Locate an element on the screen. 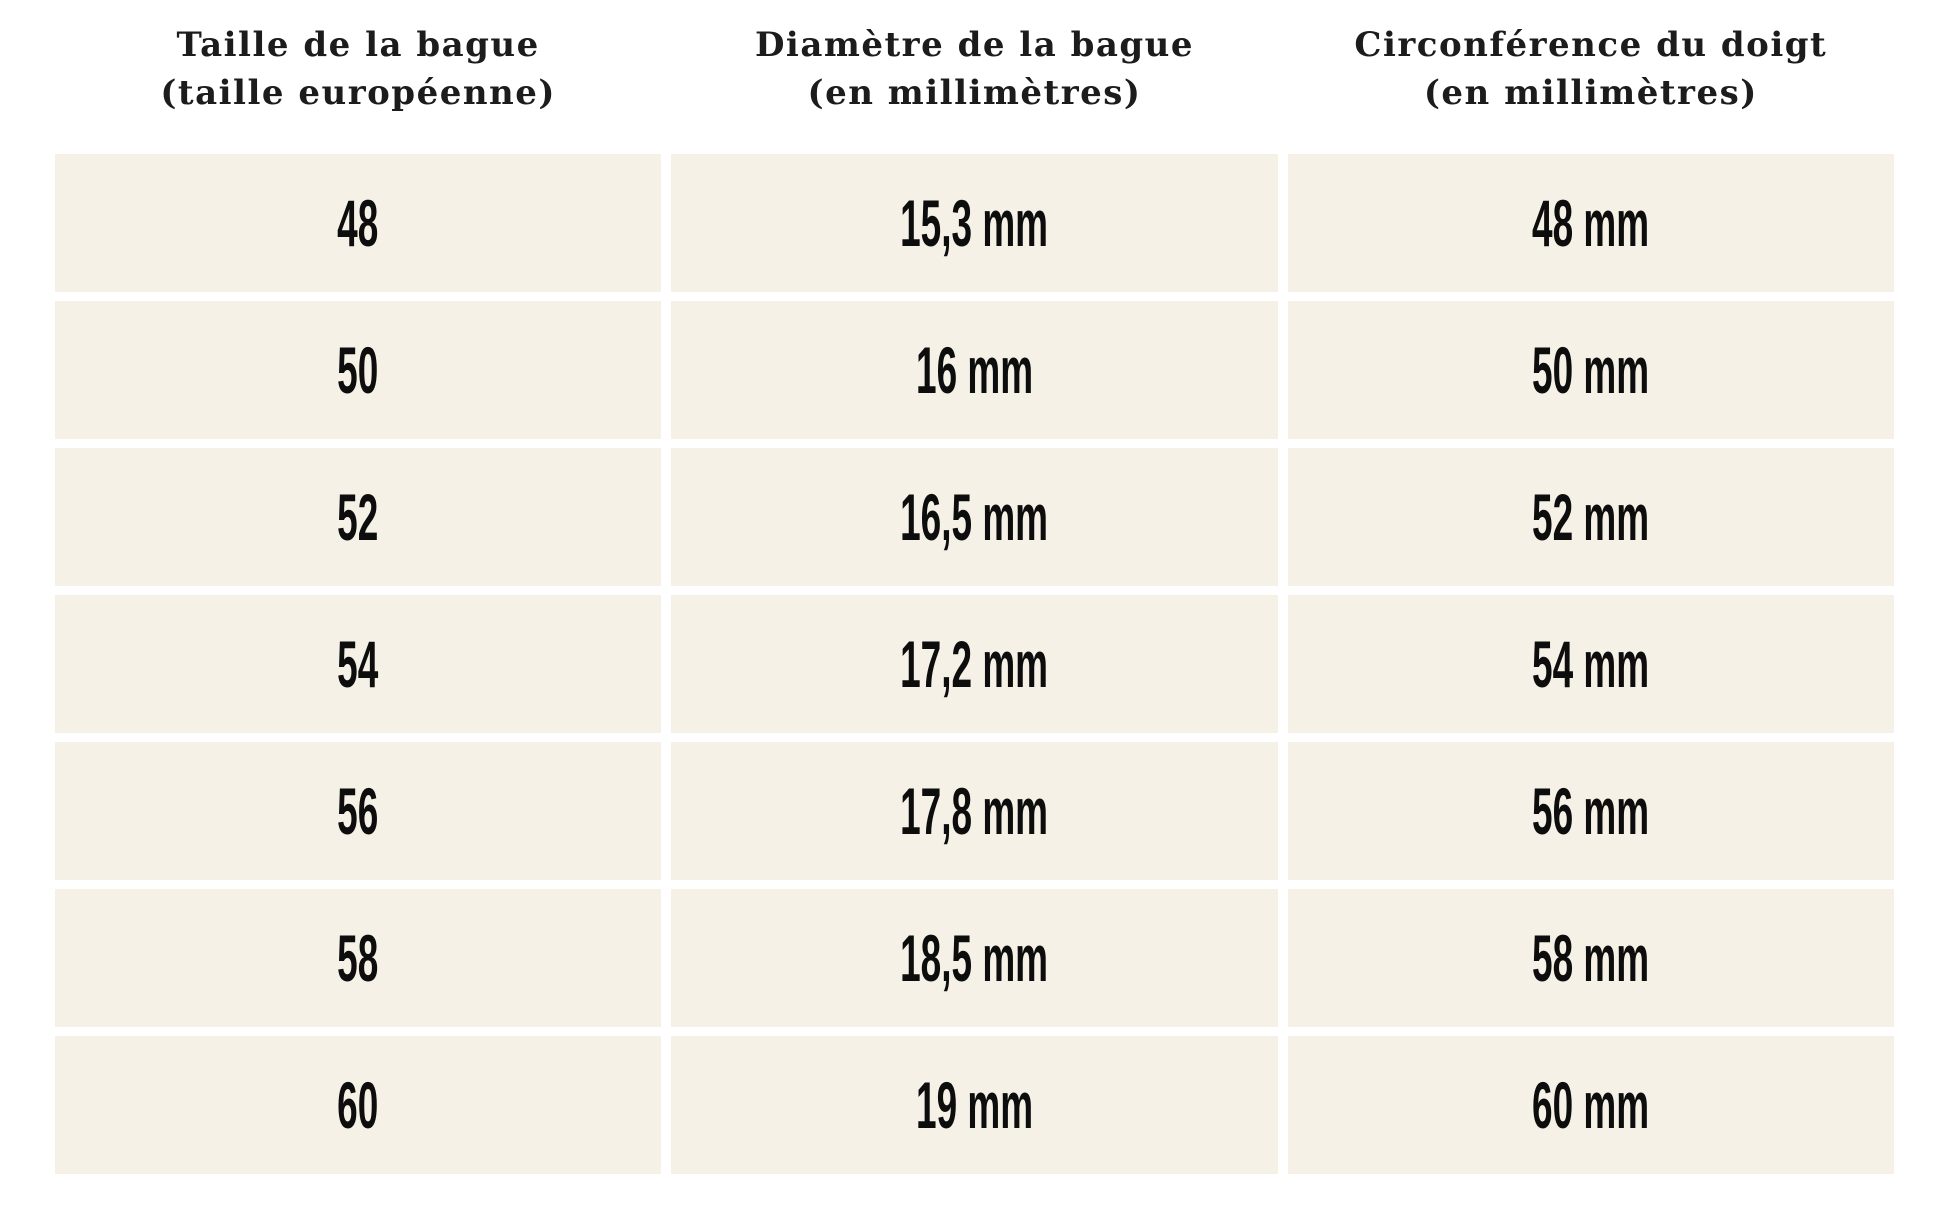 This screenshot has height=1218, width=1946. cell-value: 48 mm is located at coordinates (1591, 223).